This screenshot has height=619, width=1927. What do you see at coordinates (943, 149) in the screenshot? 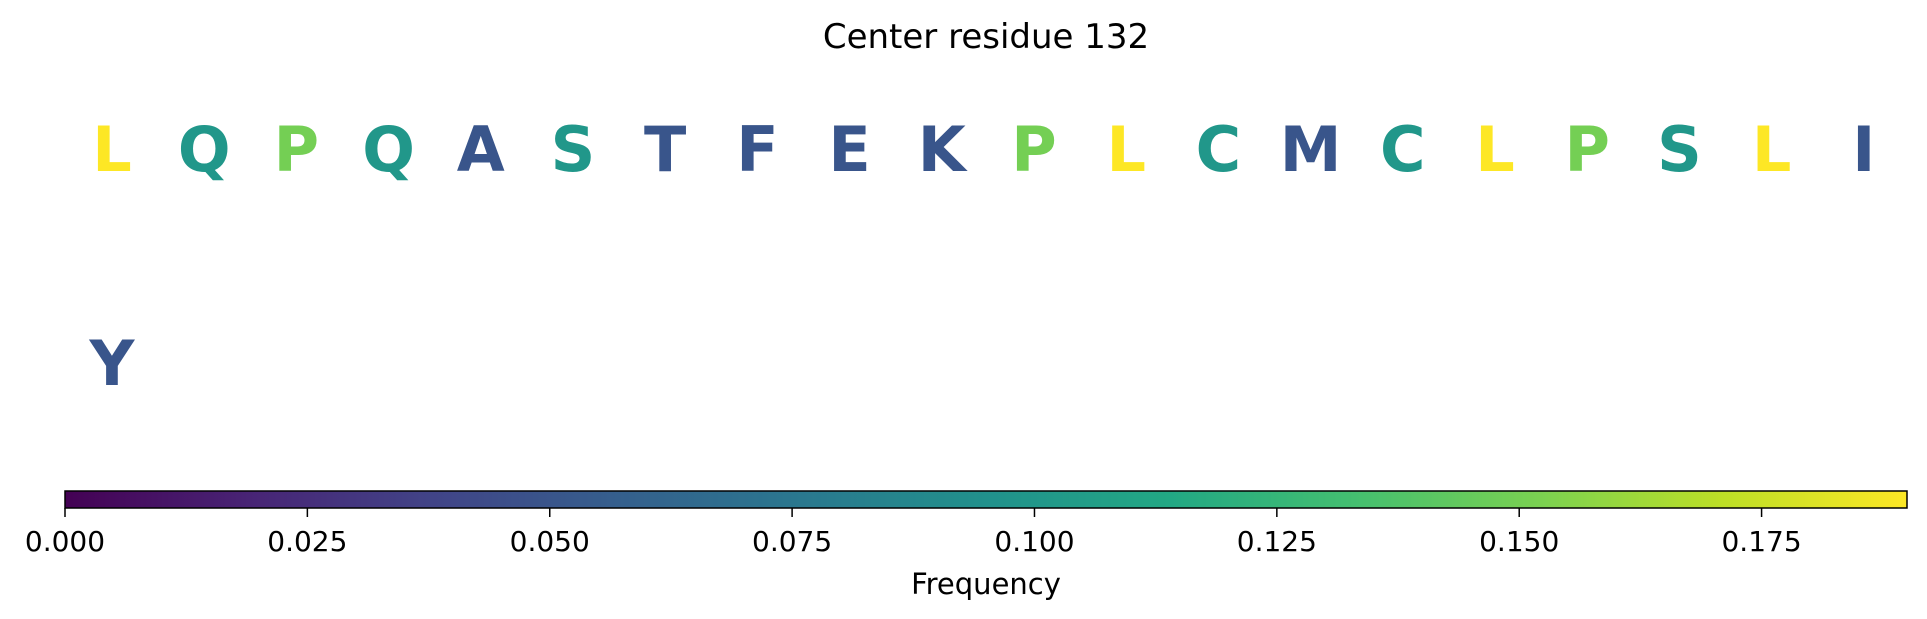
I see `residue-letter: K` at bounding box center [943, 149].